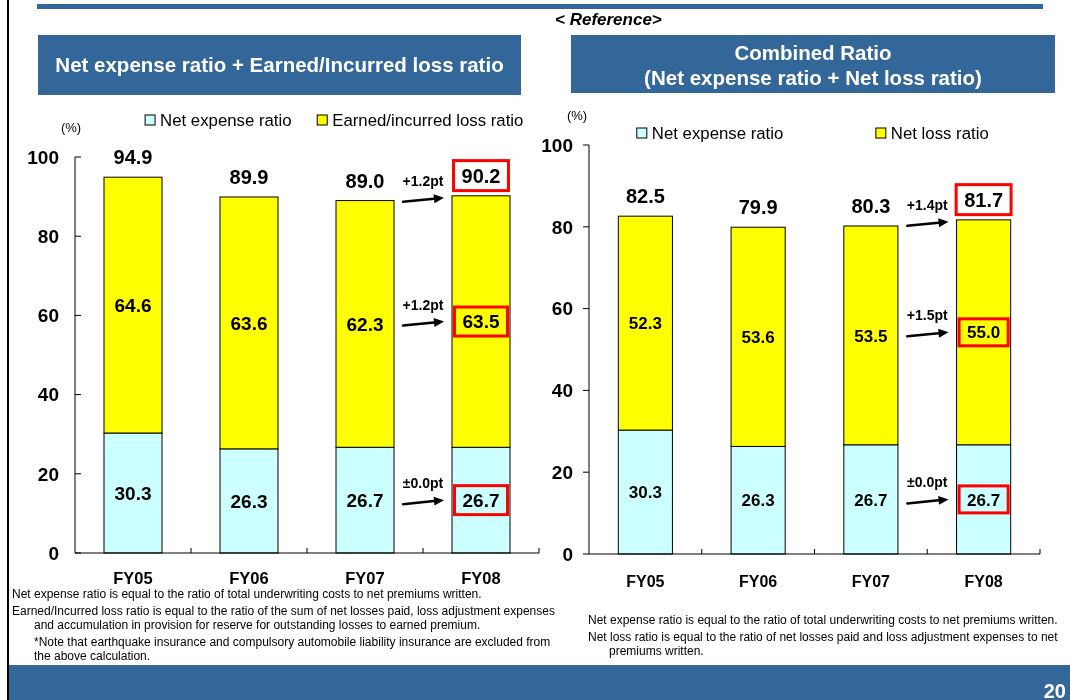  I want to click on data-label: 62.3, so click(365, 324).